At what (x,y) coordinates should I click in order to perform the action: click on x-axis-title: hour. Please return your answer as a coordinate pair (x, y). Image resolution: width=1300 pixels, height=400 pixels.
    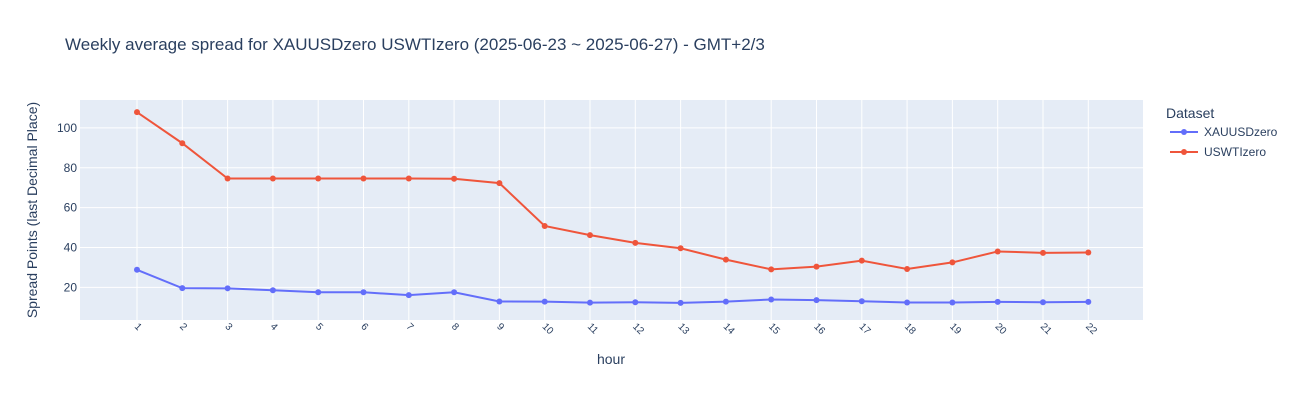
    Looking at the image, I should click on (611, 359).